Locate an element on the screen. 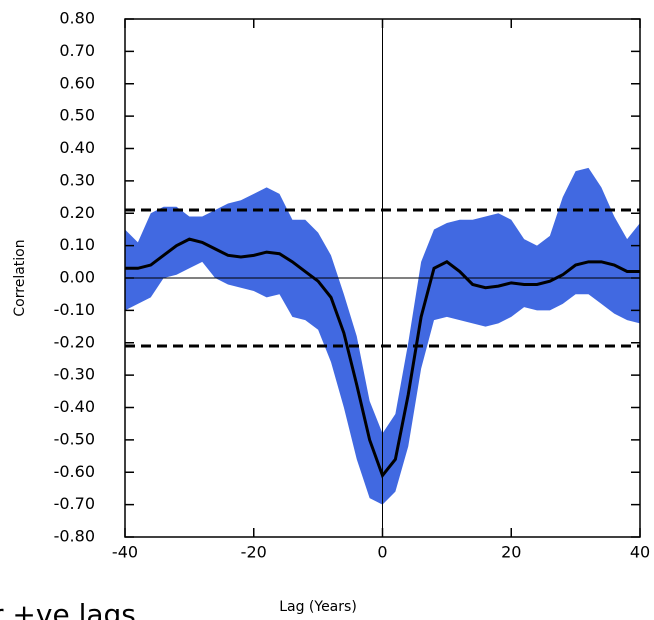 The width and height of the screenshot is (654, 620). y-tick-label: 0.40 is located at coordinates (77, 147).